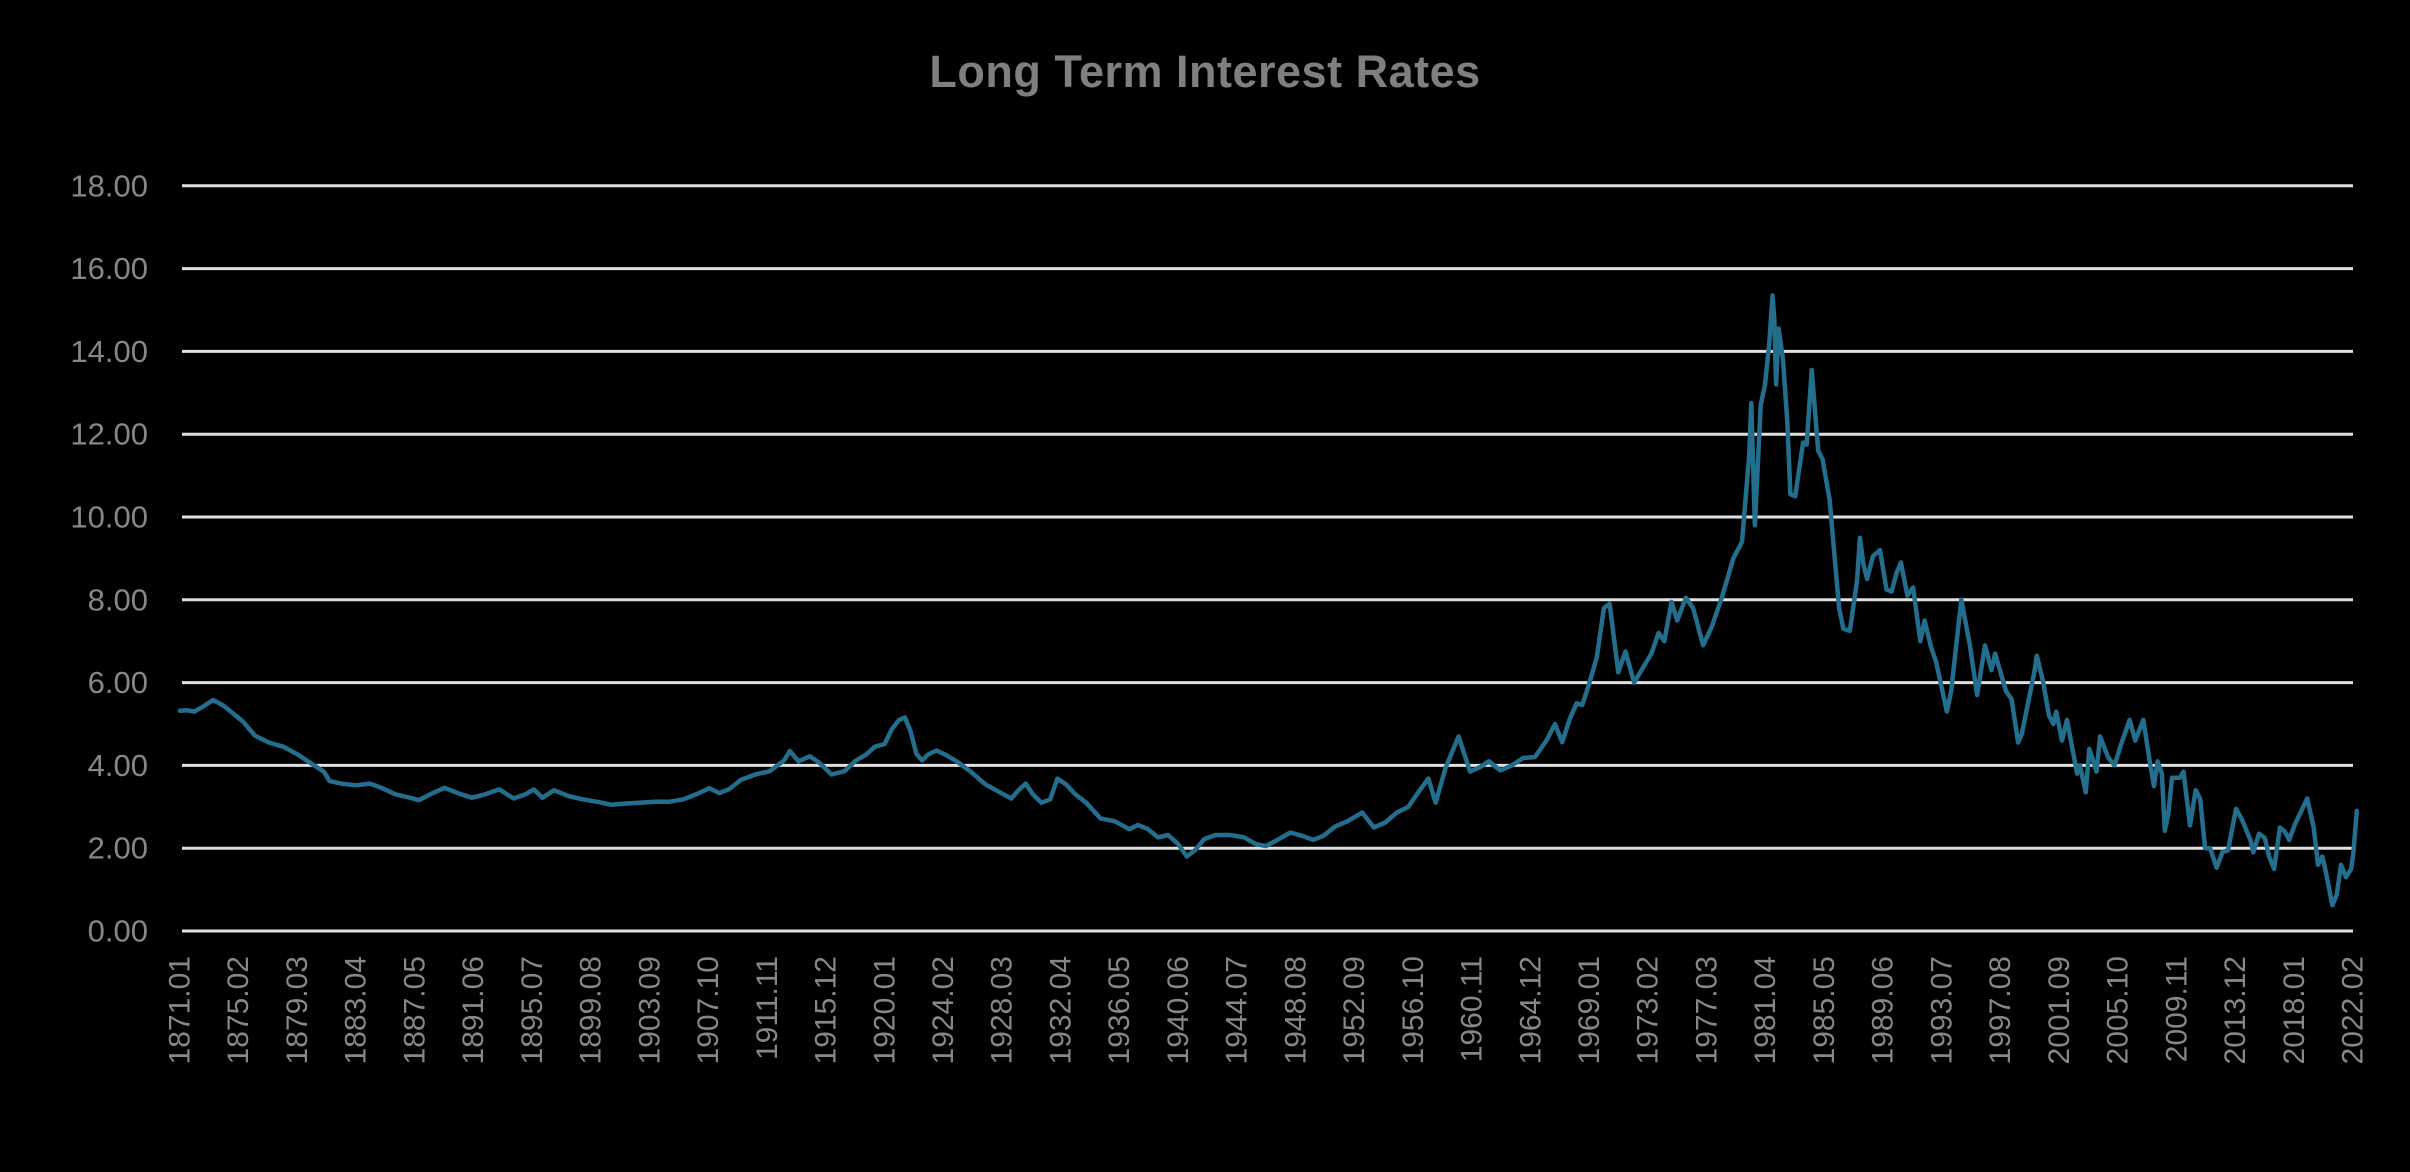  Describe the element at coordinates (1060, 1010) in the screenshot. I see `x-tick-label: 1932.04` at that location.